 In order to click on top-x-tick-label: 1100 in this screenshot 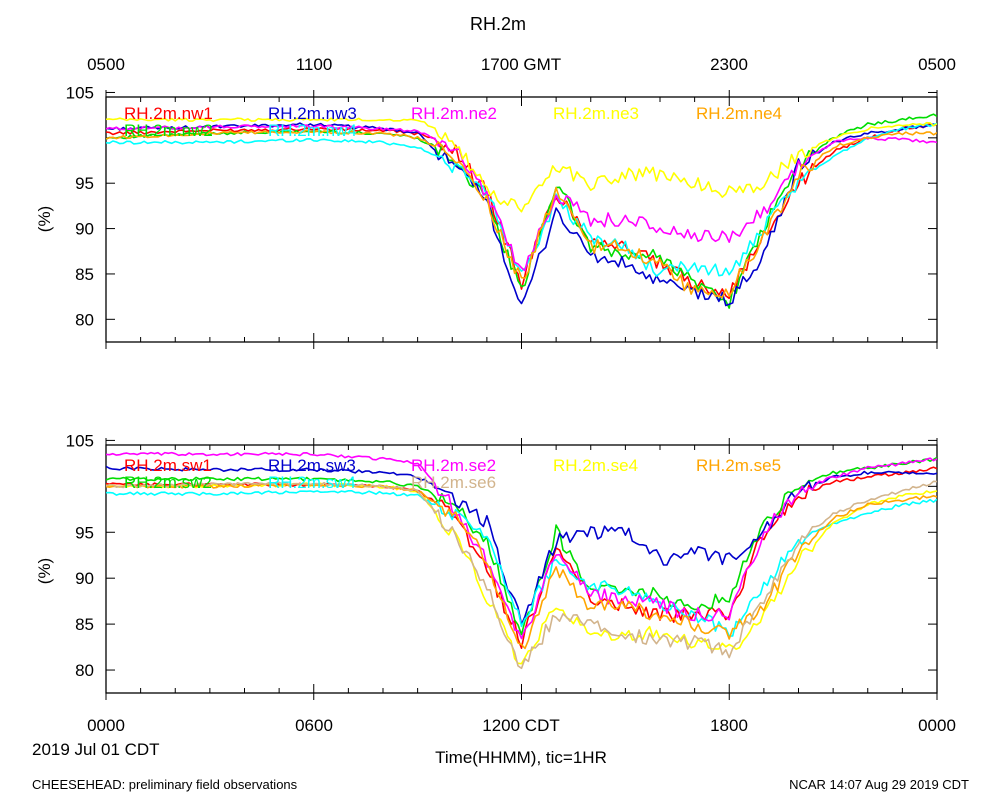, I will do `click(314, 64)`.